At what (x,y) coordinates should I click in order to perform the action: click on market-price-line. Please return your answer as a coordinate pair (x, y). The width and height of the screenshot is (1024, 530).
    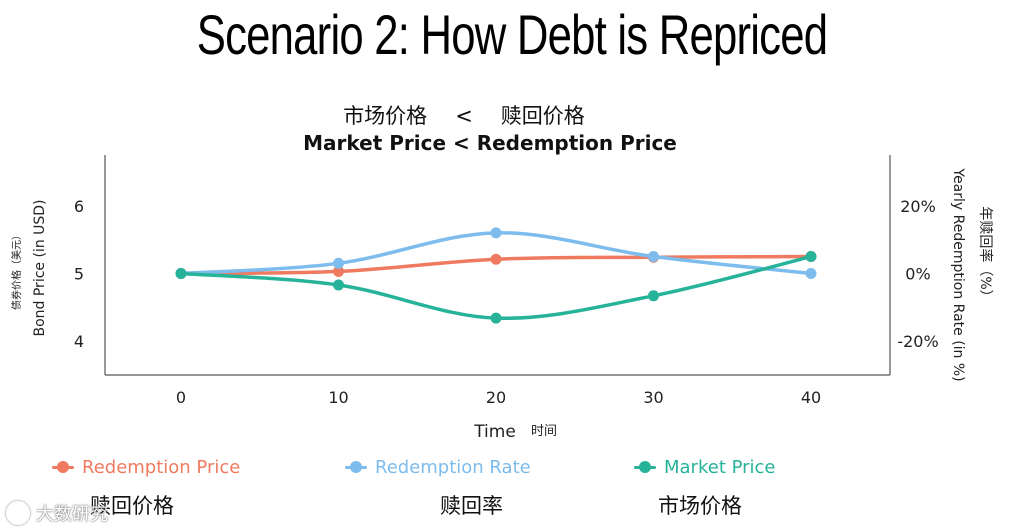
    Looking at the image, I should click on (496, 287).